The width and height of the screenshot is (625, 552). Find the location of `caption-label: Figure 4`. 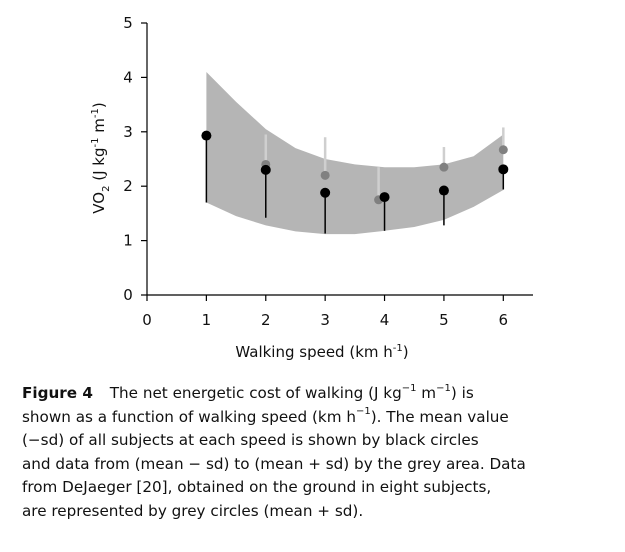

caption-label: Figure 4 is located at coordinates (57, 393).